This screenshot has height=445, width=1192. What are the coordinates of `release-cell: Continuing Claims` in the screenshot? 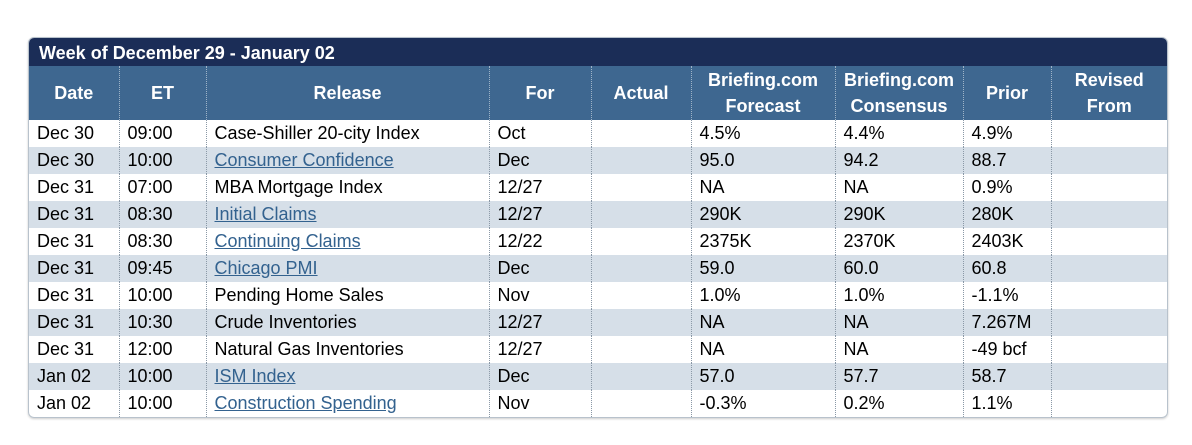 It's located at (347, 241).